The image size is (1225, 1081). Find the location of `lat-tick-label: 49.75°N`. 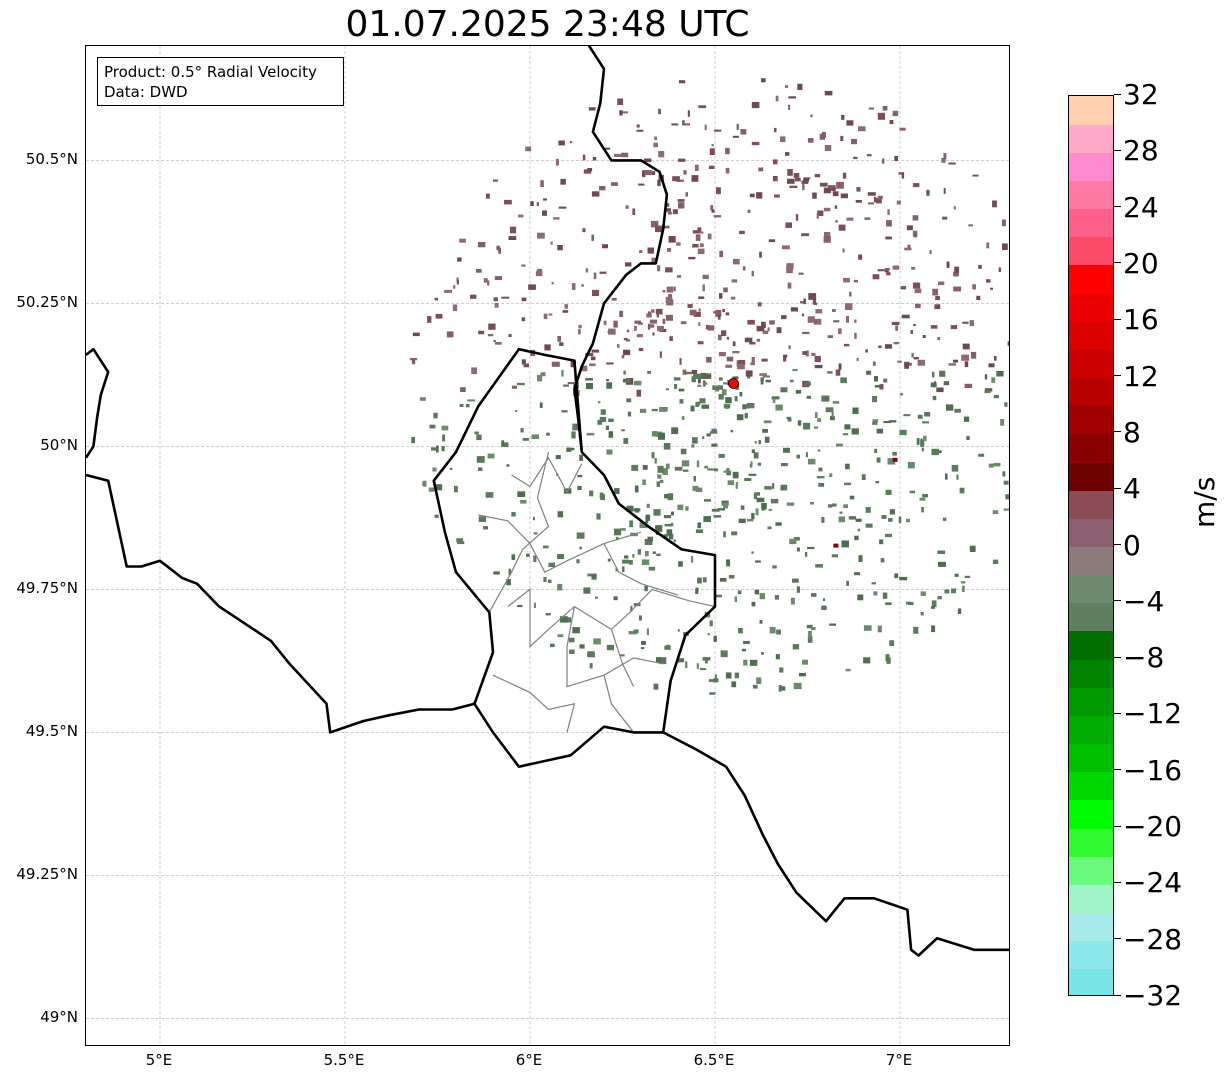

lat-tick-label: 49.75°N is located at coordinates (47, 588).